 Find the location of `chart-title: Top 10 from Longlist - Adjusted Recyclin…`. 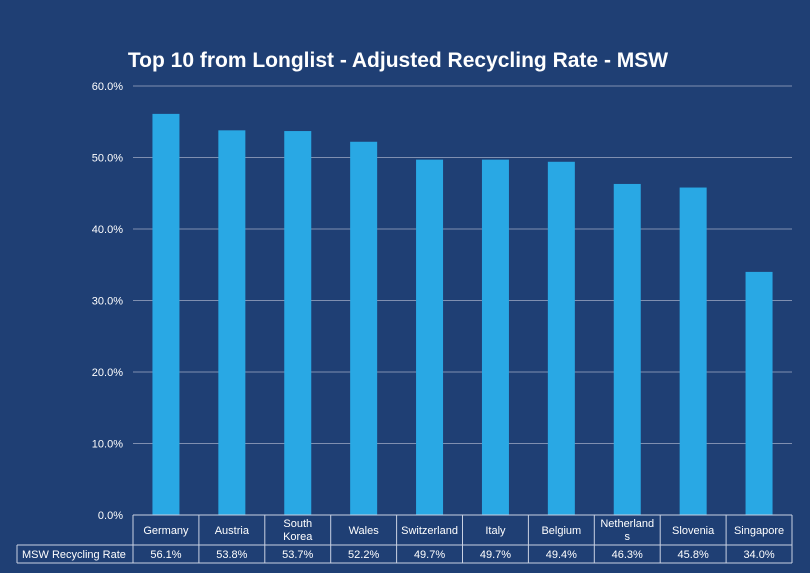

chart-title: Top 10 from Longlist - Adjusted Recyclin… is located at coordinates (398, 60).